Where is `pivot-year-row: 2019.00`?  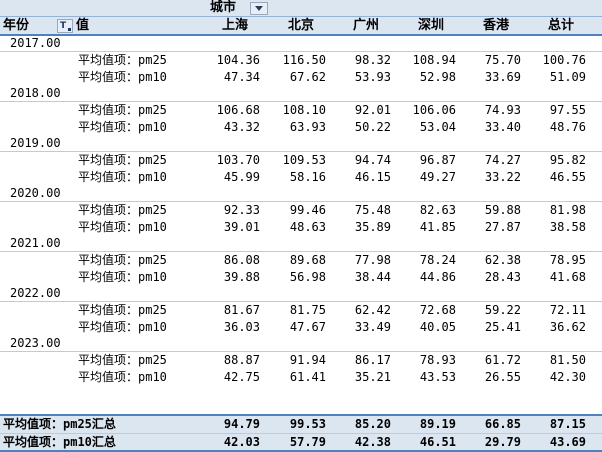
pivot-year-row: 2019.00 is located at coordinates (301, 144).